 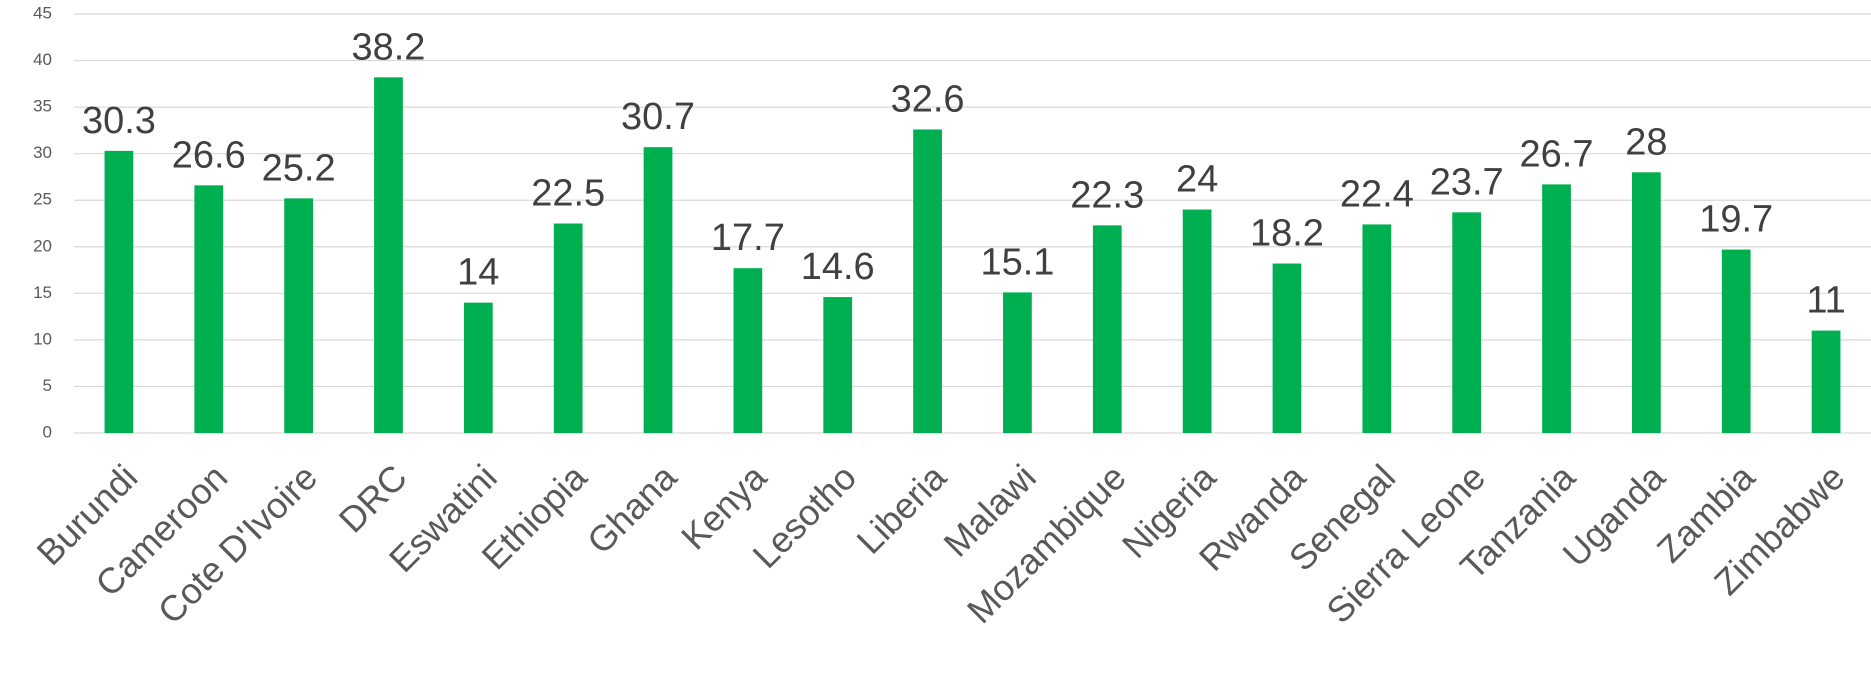 I want to click on y-tick-label: 35, so click(x=42, y=106).